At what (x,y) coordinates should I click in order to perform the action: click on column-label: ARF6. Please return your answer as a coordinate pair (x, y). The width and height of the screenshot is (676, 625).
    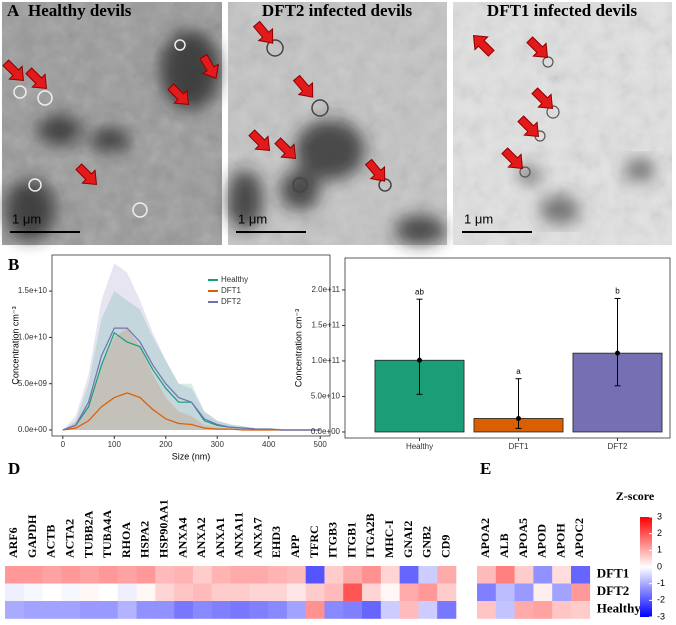
    Looking at the image, I should click on (13, 542).